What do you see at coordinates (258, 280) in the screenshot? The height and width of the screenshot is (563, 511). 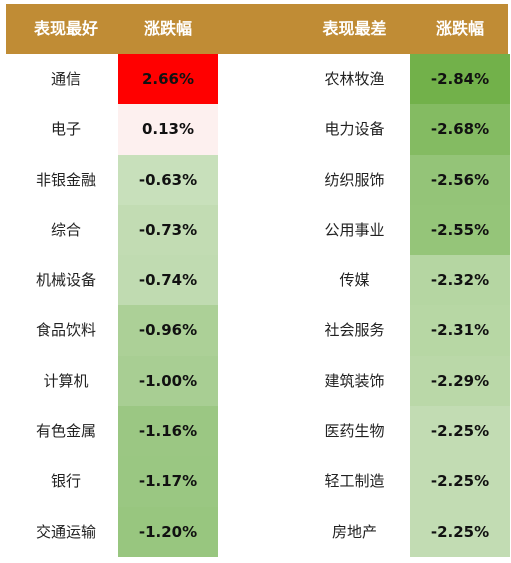 I see `table-row: 机械设备 -0.74% 传媒 -2.32%` at bounding box center [258, 280].